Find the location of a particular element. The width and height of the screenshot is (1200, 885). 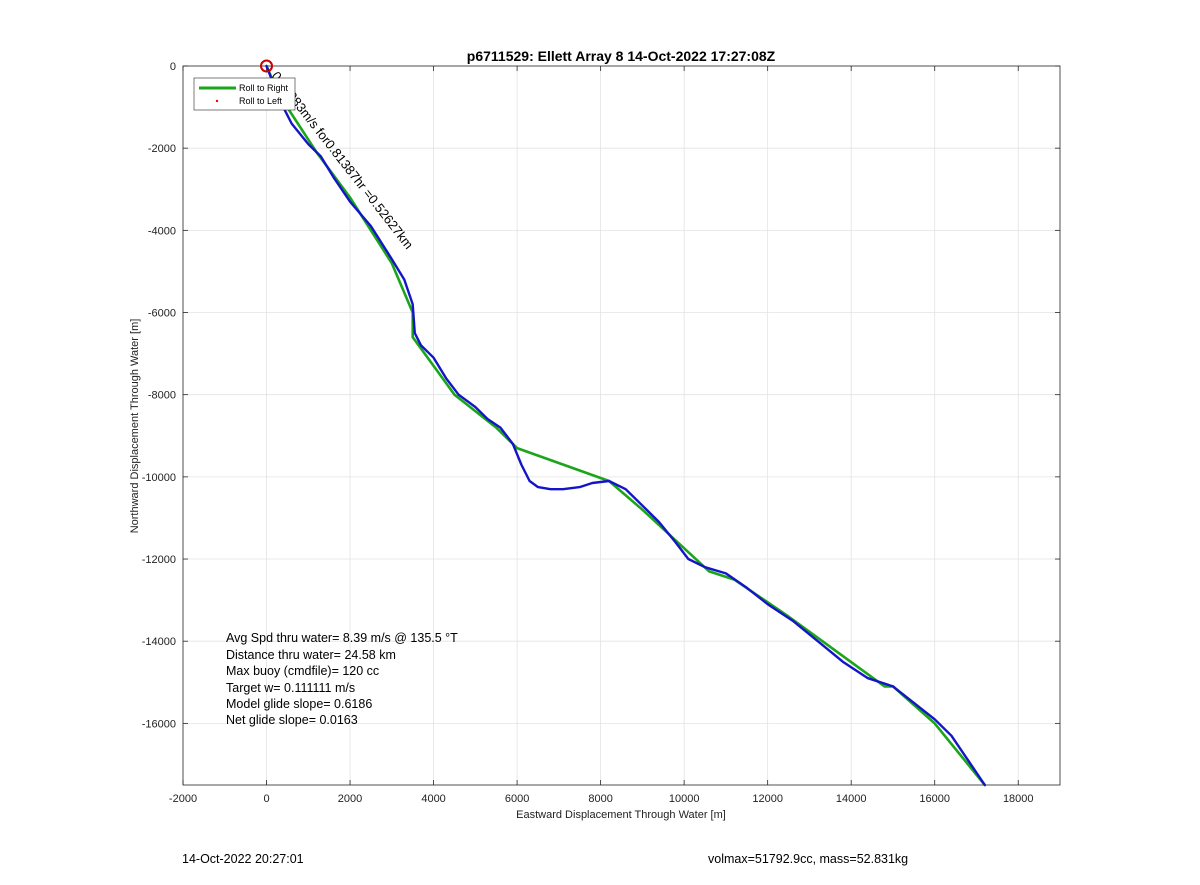

stat-avg-speed: Avg Spd thru water= 8.39 m/s @ 135.5 °T is located at coordinates (342, 638).